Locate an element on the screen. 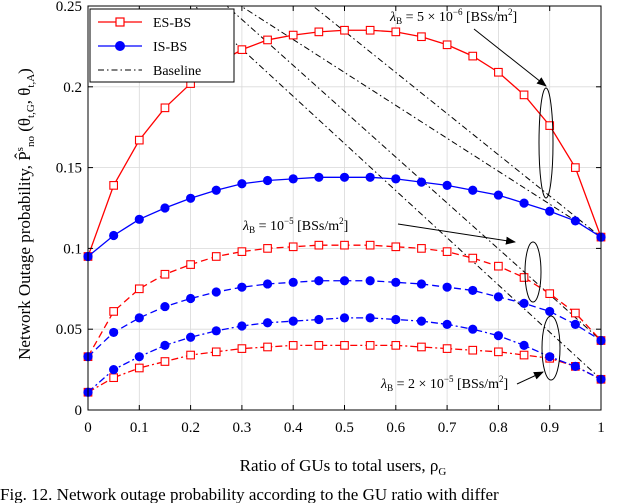  legend-label: Baseline is located at coordinates (177, 71).